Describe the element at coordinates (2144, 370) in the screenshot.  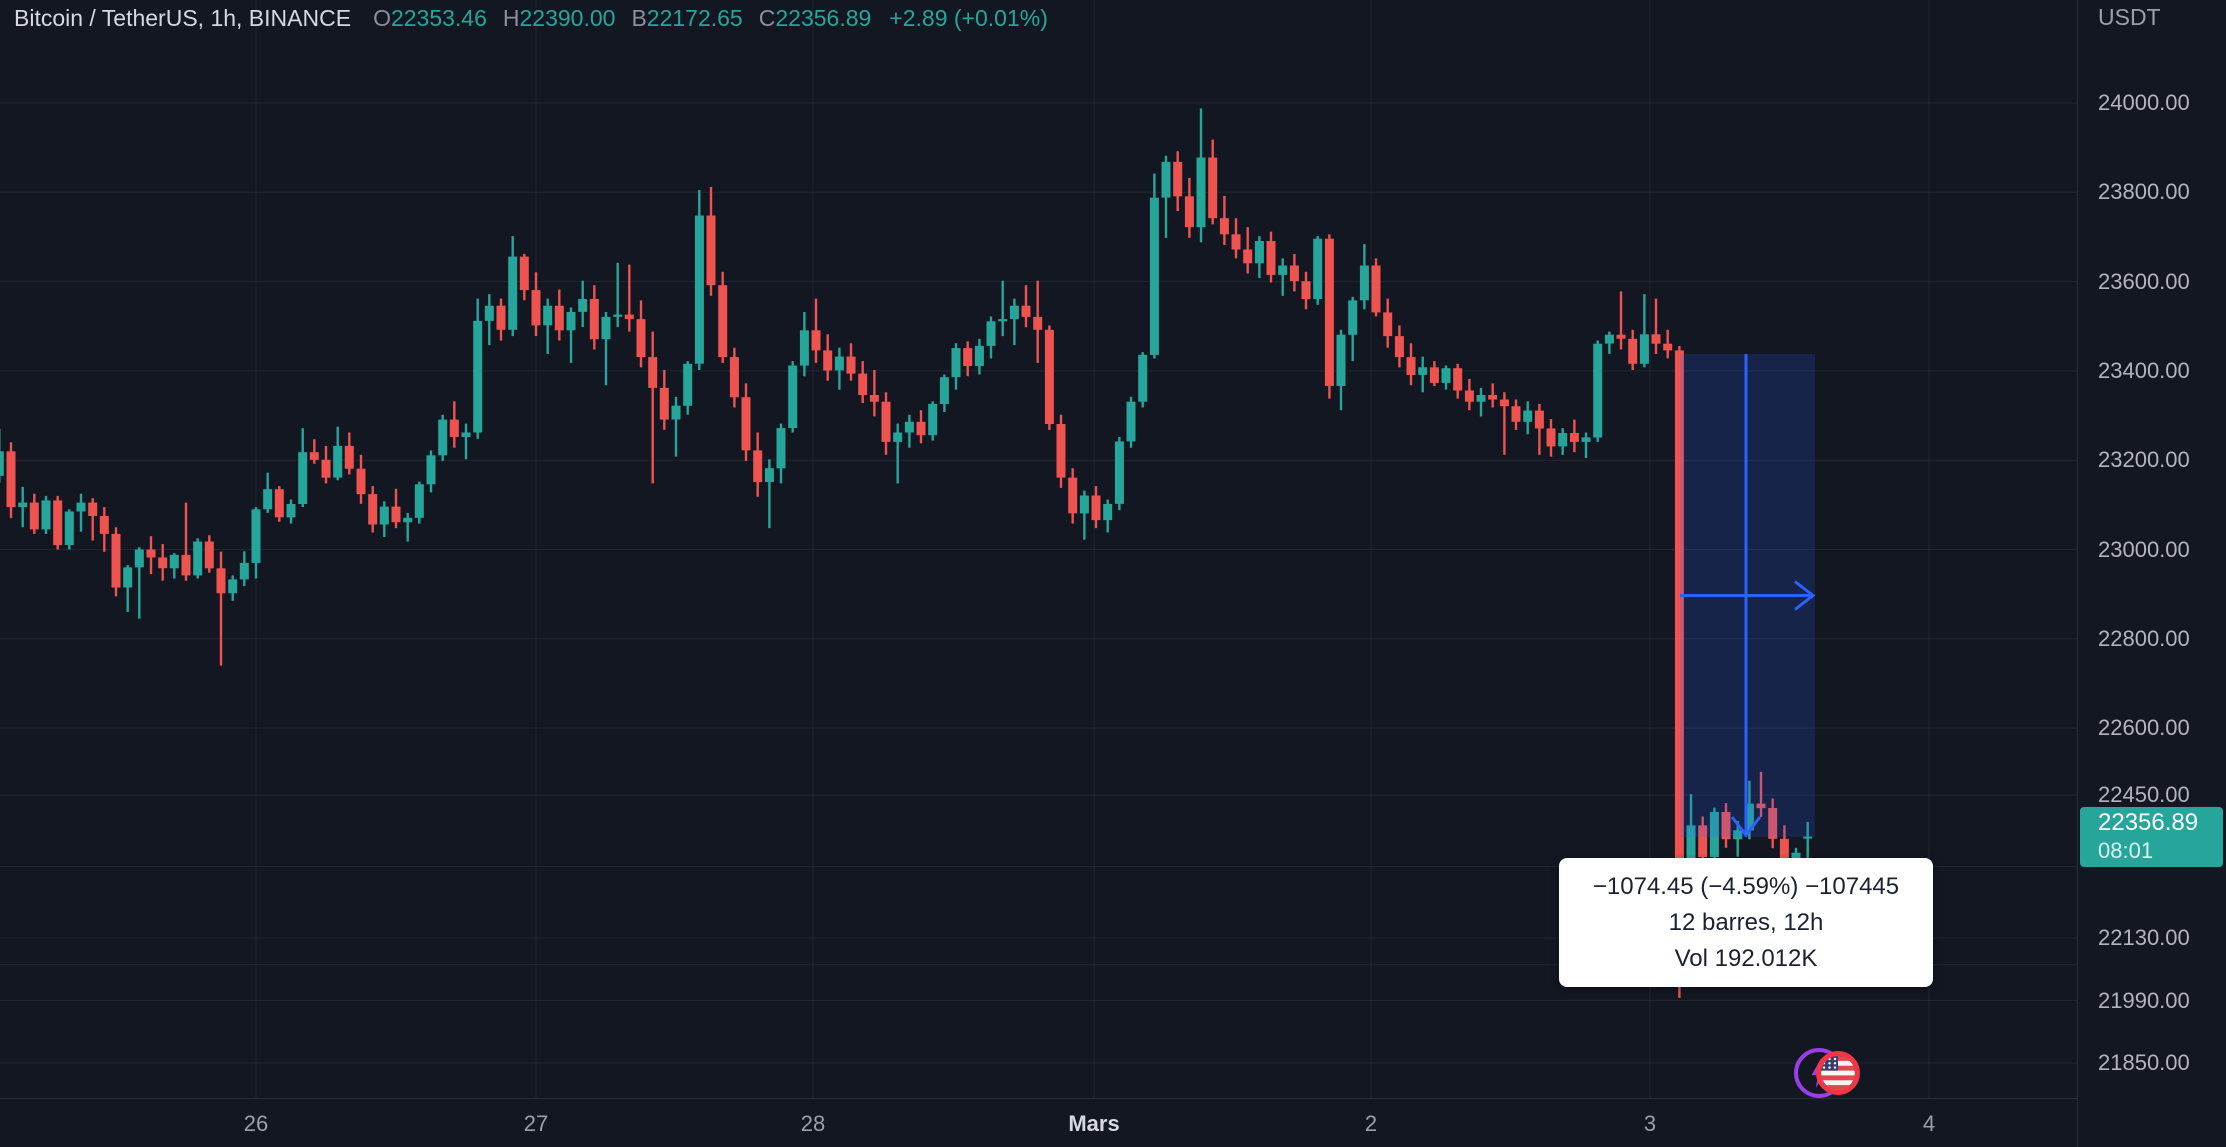
I see `price-tick-label: 23400.00` at that location.